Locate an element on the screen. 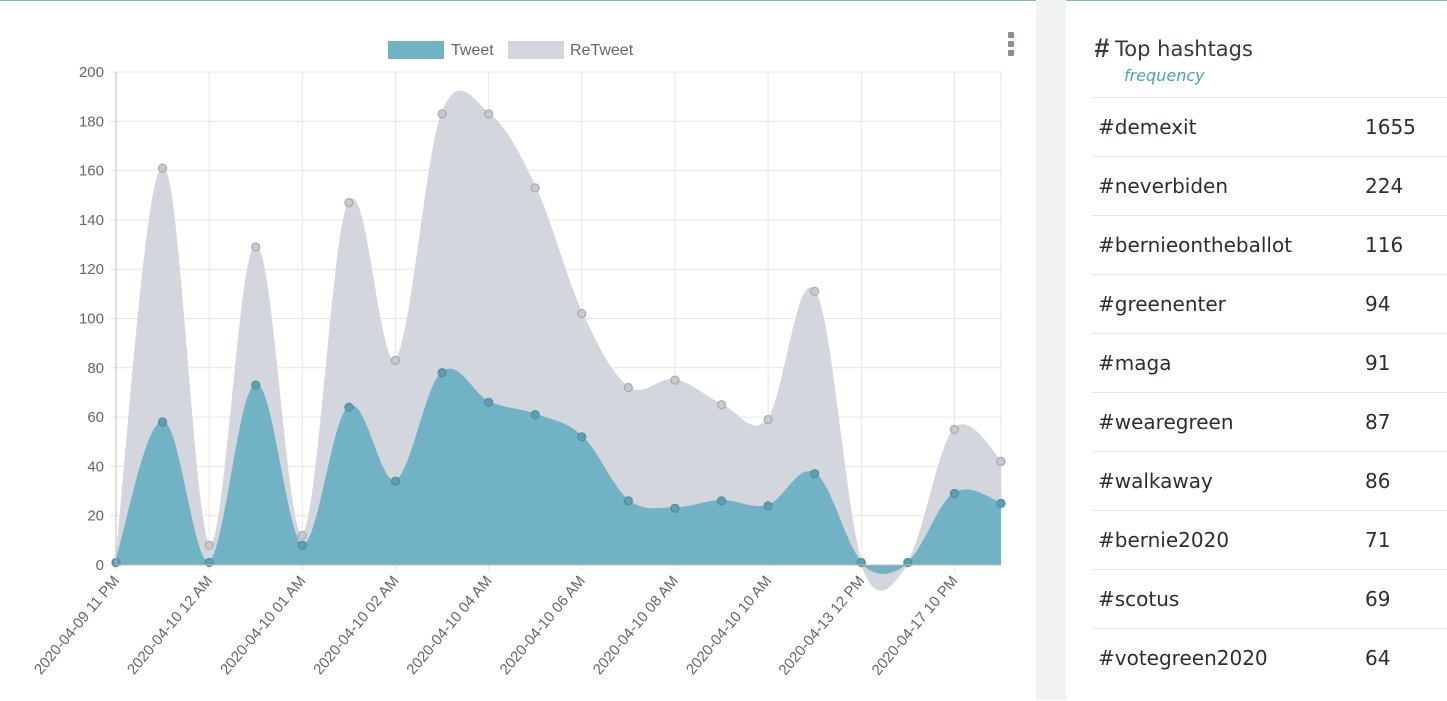  hash-icon: # is located at coordinates (1102, 48).